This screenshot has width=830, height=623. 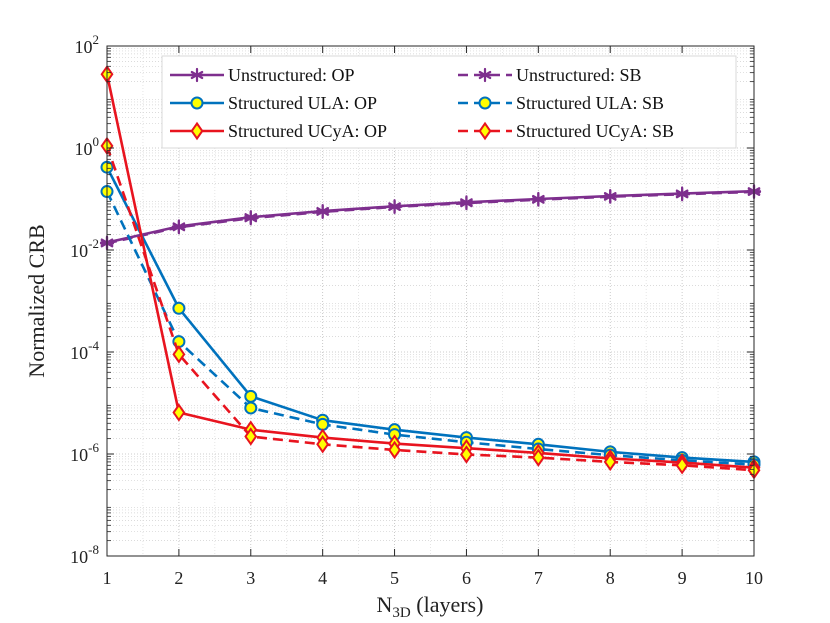 What do you see at coordinates (107, 578) in the screenshot?
I see `x-tick-label: 1` at bounding box center [107, 578].